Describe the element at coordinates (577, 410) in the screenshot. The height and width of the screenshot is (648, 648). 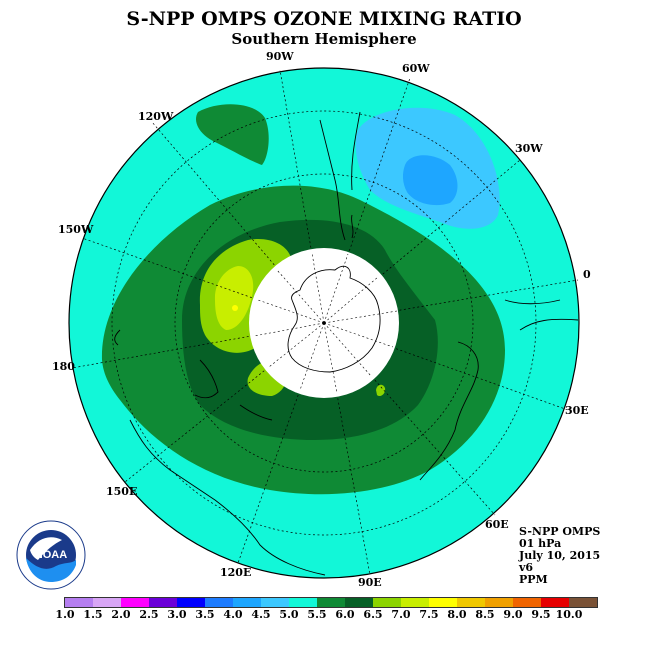
I see `lon-label-30e: 30E` at that location.